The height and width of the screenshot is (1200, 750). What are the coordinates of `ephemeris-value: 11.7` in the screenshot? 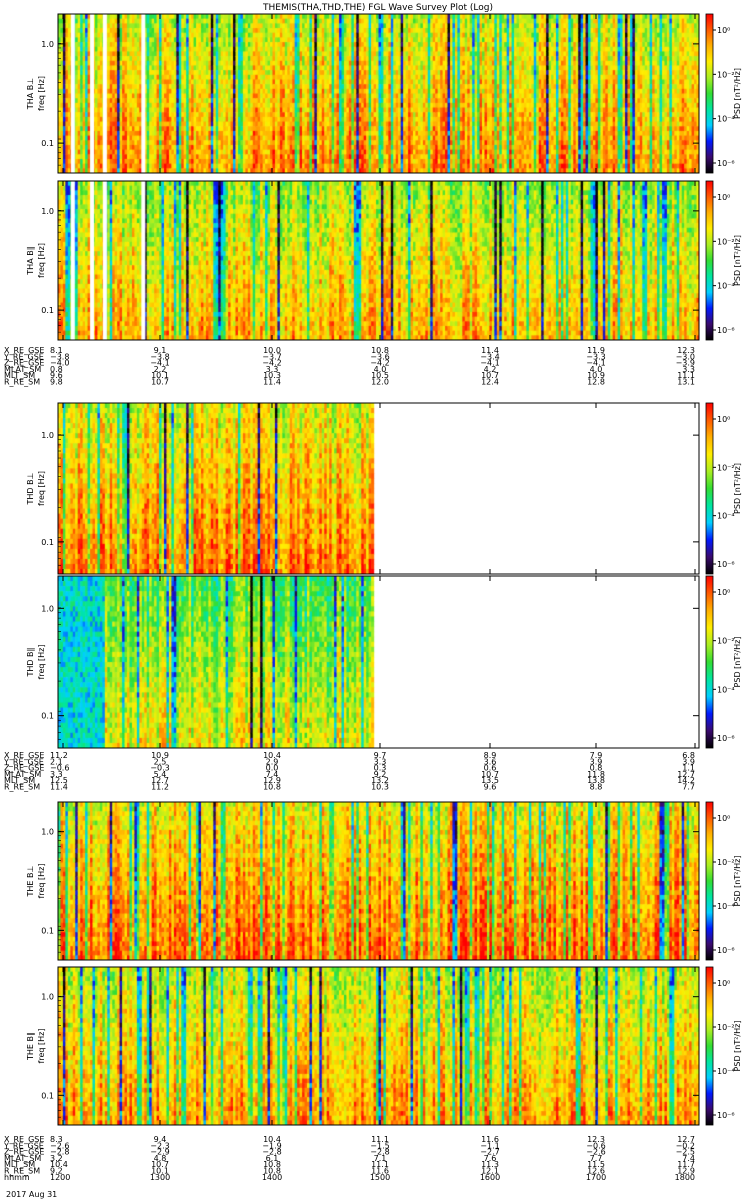 It's located at (686, 1164).